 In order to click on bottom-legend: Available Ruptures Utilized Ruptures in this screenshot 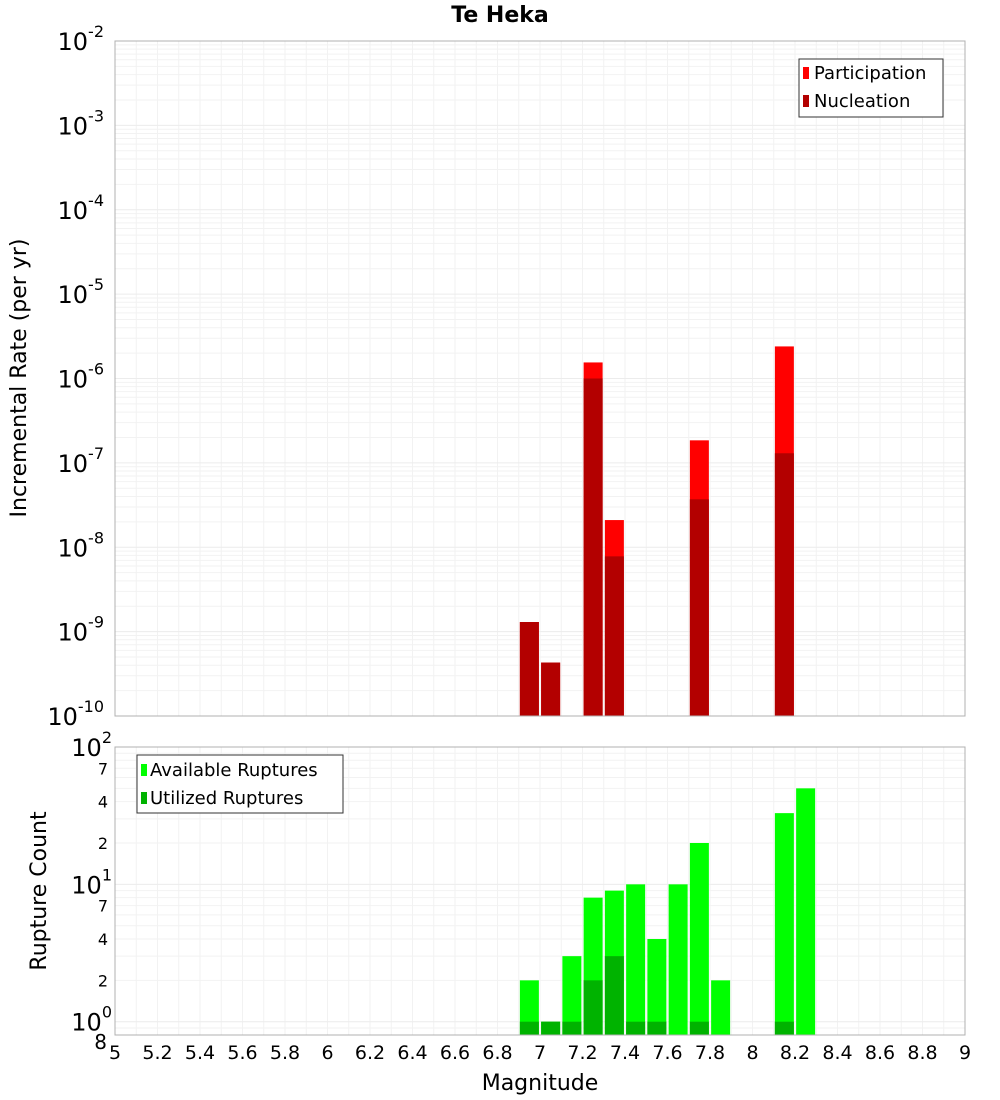, I will do `click(240, 784)`.